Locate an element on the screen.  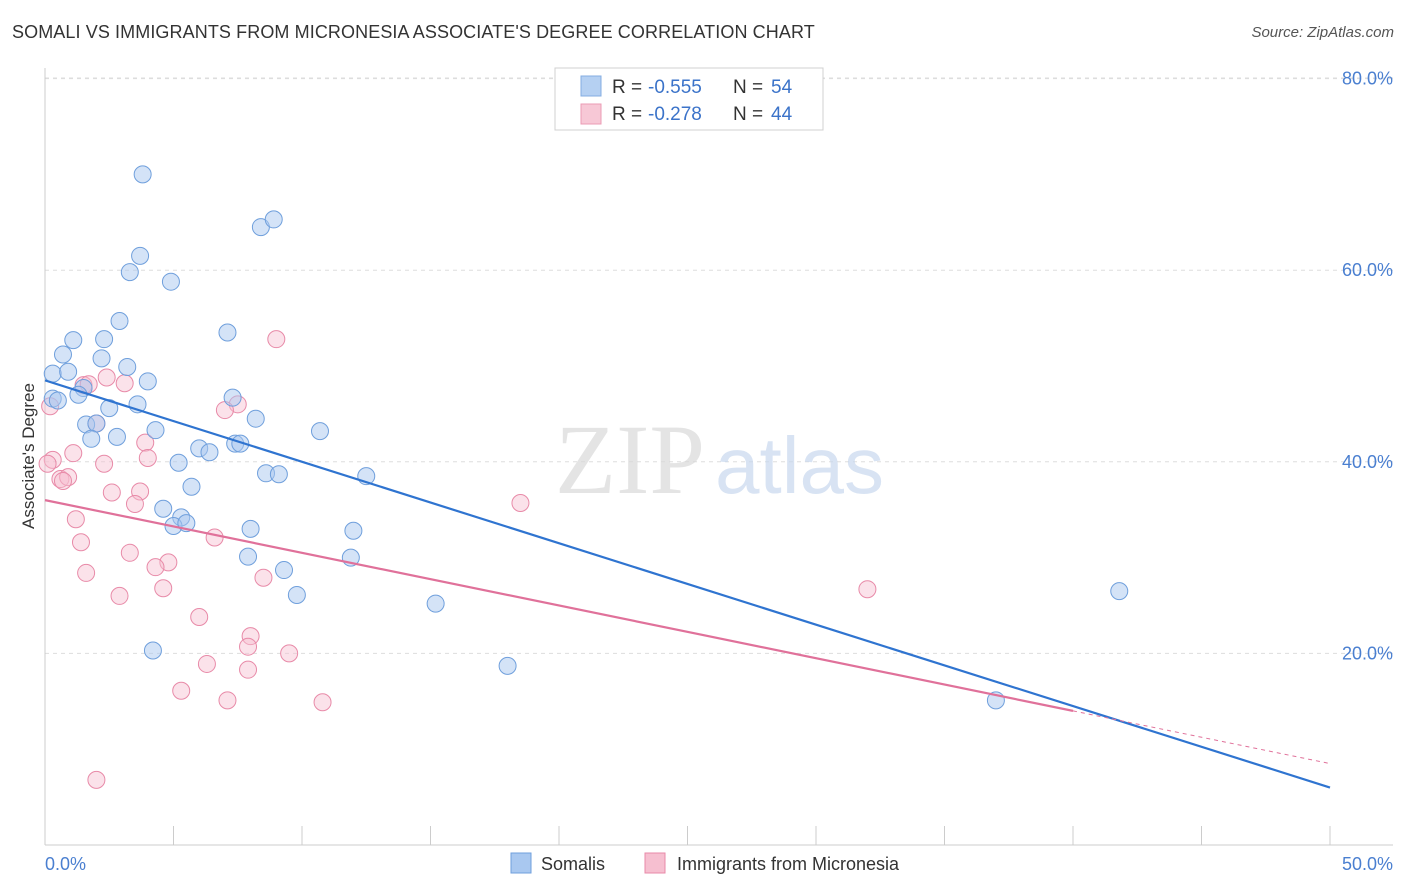
x-tick-label-max: 50.0% is located at coordinates (1367, 864).